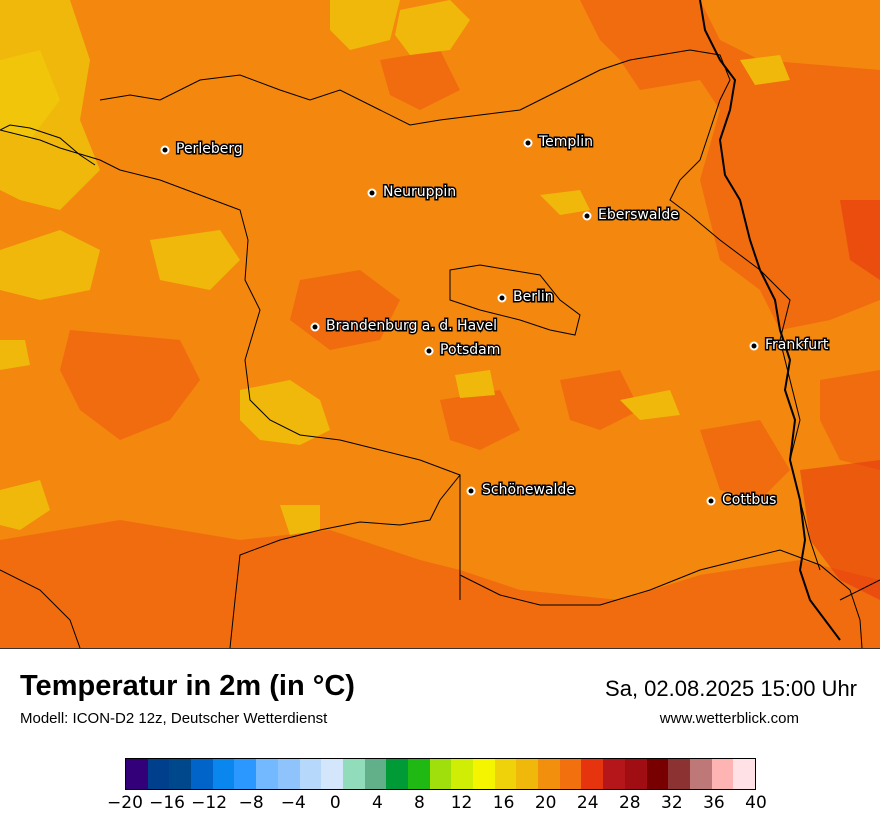 The width and height of the screenshot is (880, 830). Describe the element at coordinates (30, 95) in the screenshot. I see `cold-spot` at that location.